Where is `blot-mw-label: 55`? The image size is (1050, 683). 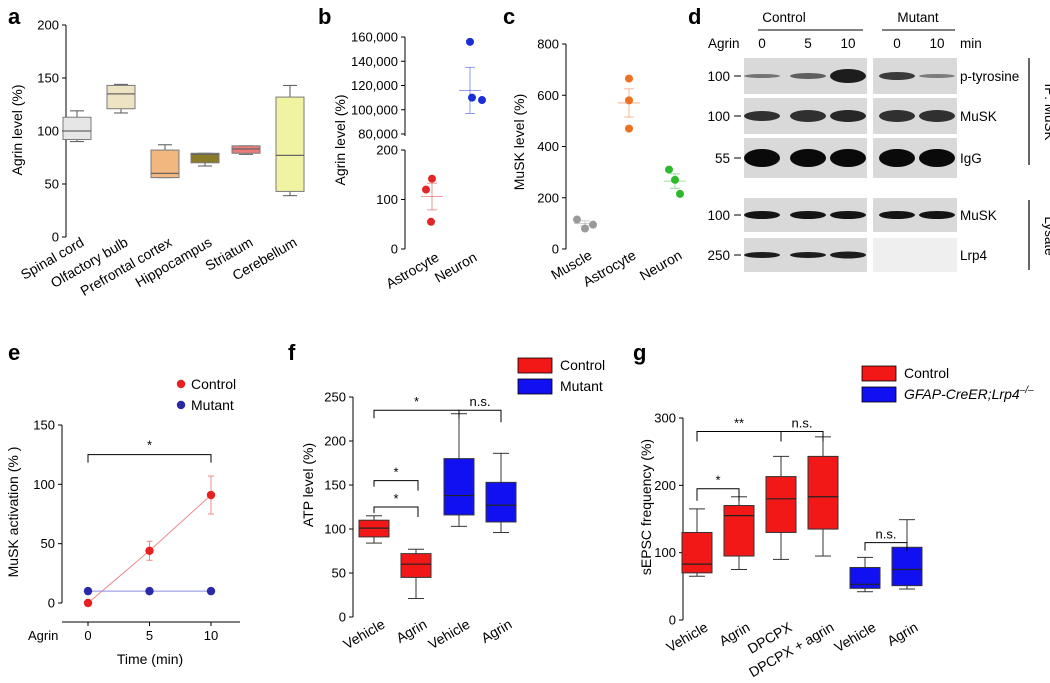 blot-mw-label: 55 is located at coordinates (722, 158).